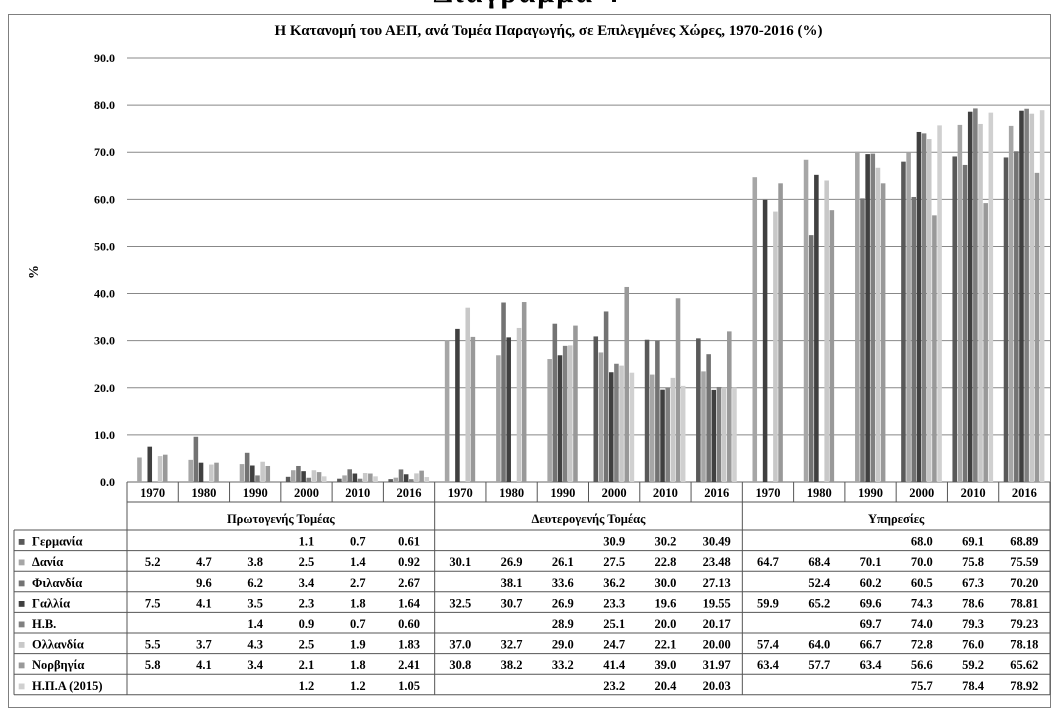  I want to click on data-label: 20.17, so click(717, 624).